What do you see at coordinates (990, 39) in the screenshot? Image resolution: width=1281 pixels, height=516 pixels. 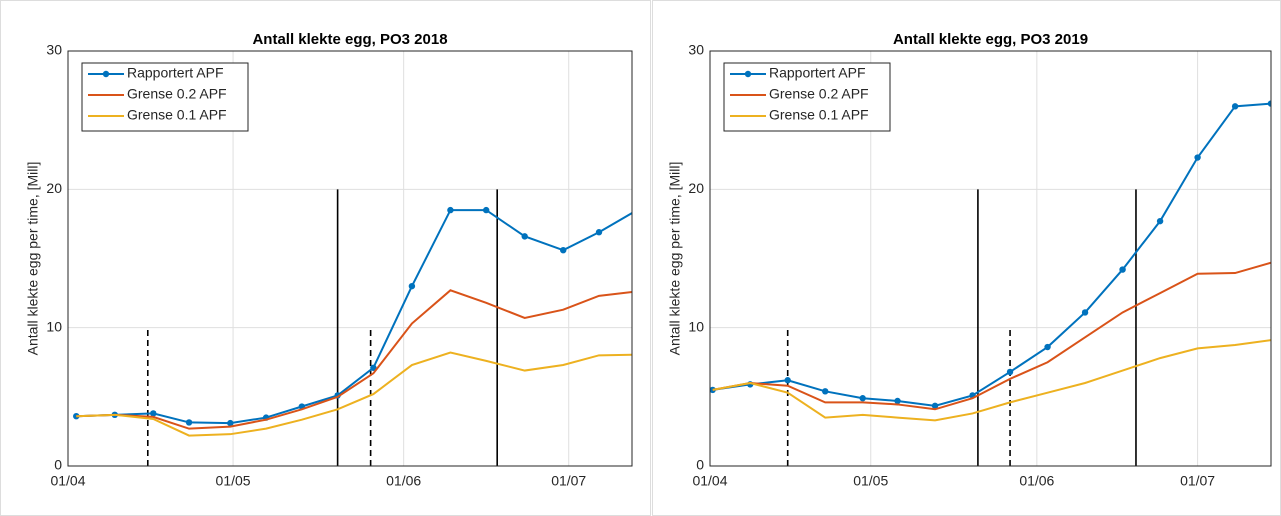 I see `chart-title: Antall klekte egg, PO3 2019` at bounding box center [990, 39].